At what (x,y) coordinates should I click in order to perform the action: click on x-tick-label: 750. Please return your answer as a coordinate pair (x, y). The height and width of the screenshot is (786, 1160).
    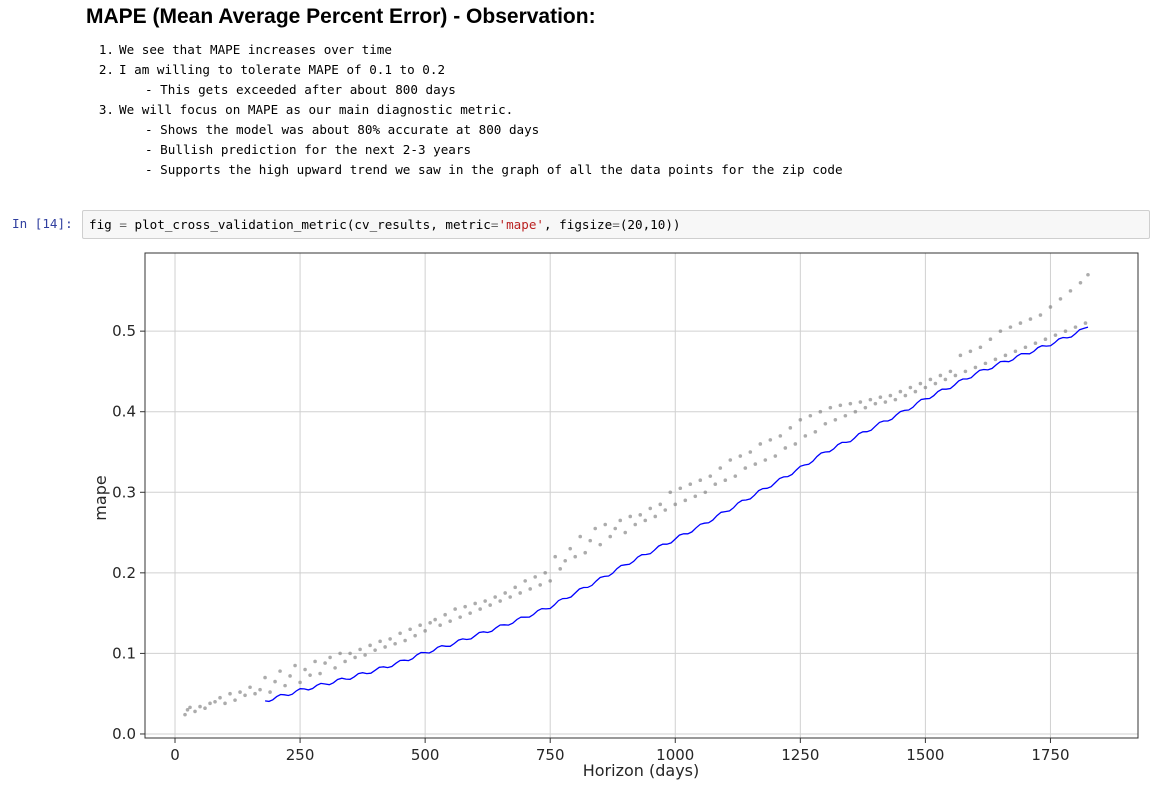
    Looking at the image, I should click on (550, 755).